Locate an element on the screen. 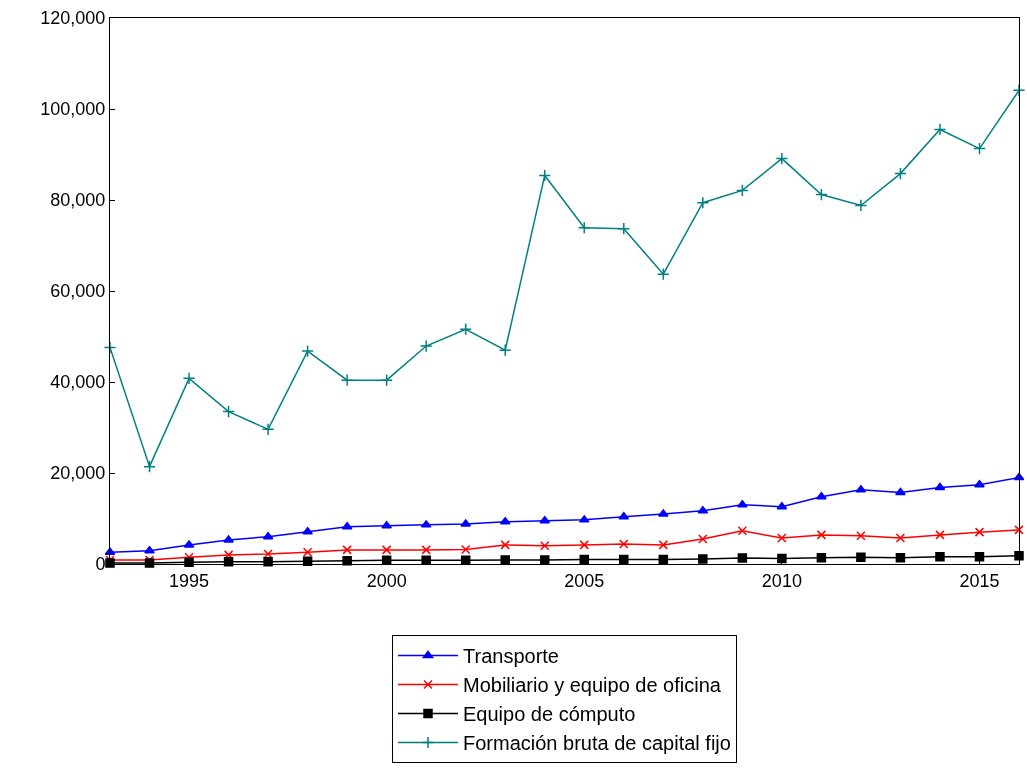 The height and width of the screenshot is (772, 1027). legend-label: Transporte is located at coordinates (511, 656).